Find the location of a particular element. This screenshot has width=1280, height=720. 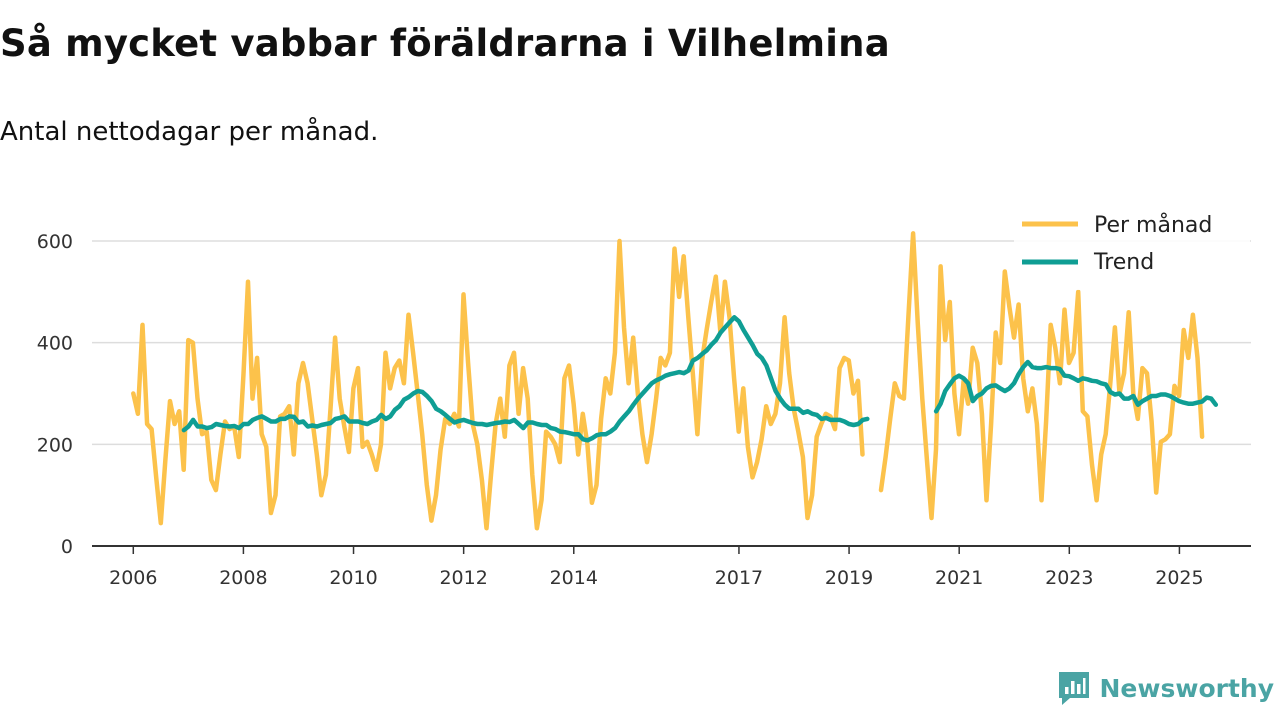

brand-logo: Newsworthy is located at coordinates (1165, 688).